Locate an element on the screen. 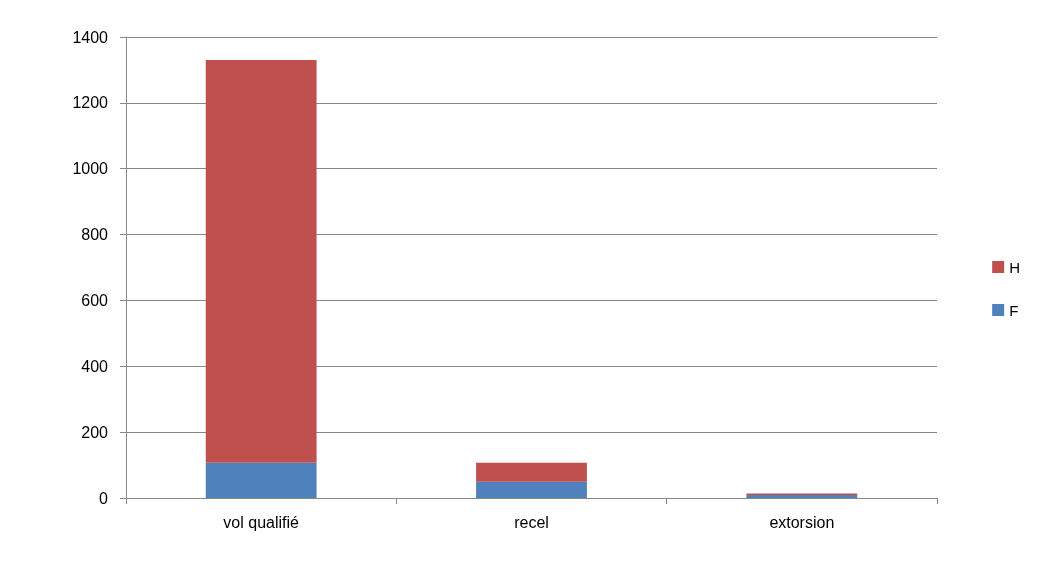 This screenshot has height=577, width=1045. y-tick-label: 800 is located at coordinates (95, 235).